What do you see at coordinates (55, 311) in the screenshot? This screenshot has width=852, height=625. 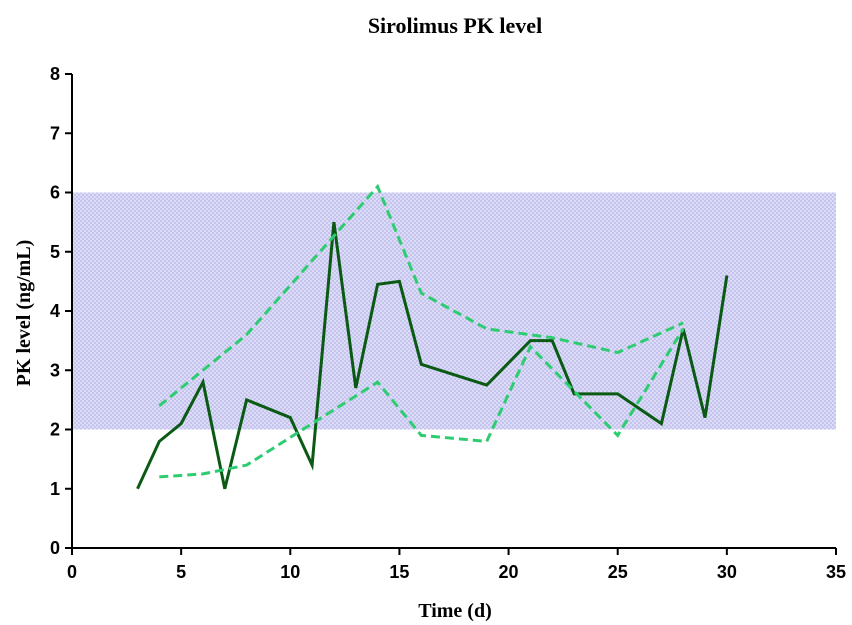 I see `y-tick-label: 4` at bounding box center [55, 311].